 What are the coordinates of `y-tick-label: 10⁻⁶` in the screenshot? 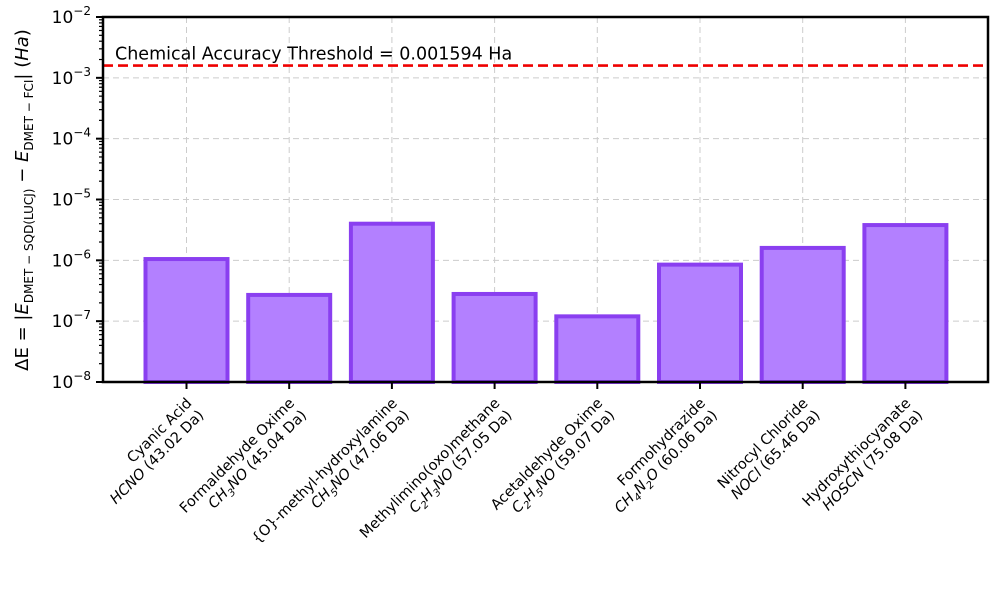 It's located at (71, 259).